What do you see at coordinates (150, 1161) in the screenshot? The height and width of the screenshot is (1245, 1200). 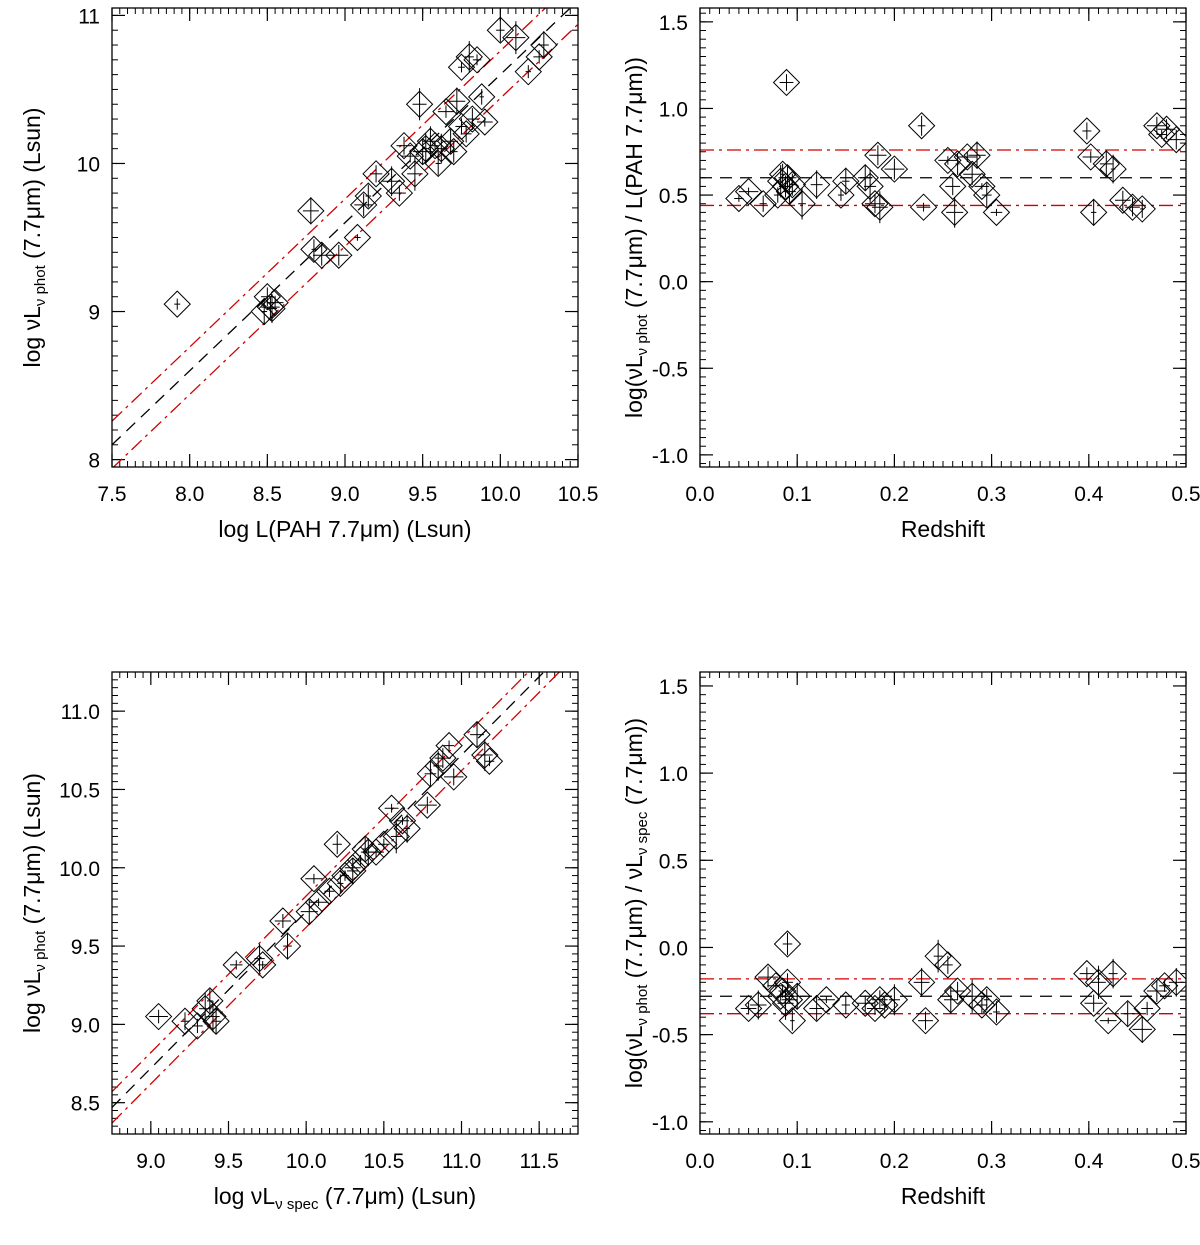 I see `x-tick-label: 9.0` at bounding box center [150, 1161].